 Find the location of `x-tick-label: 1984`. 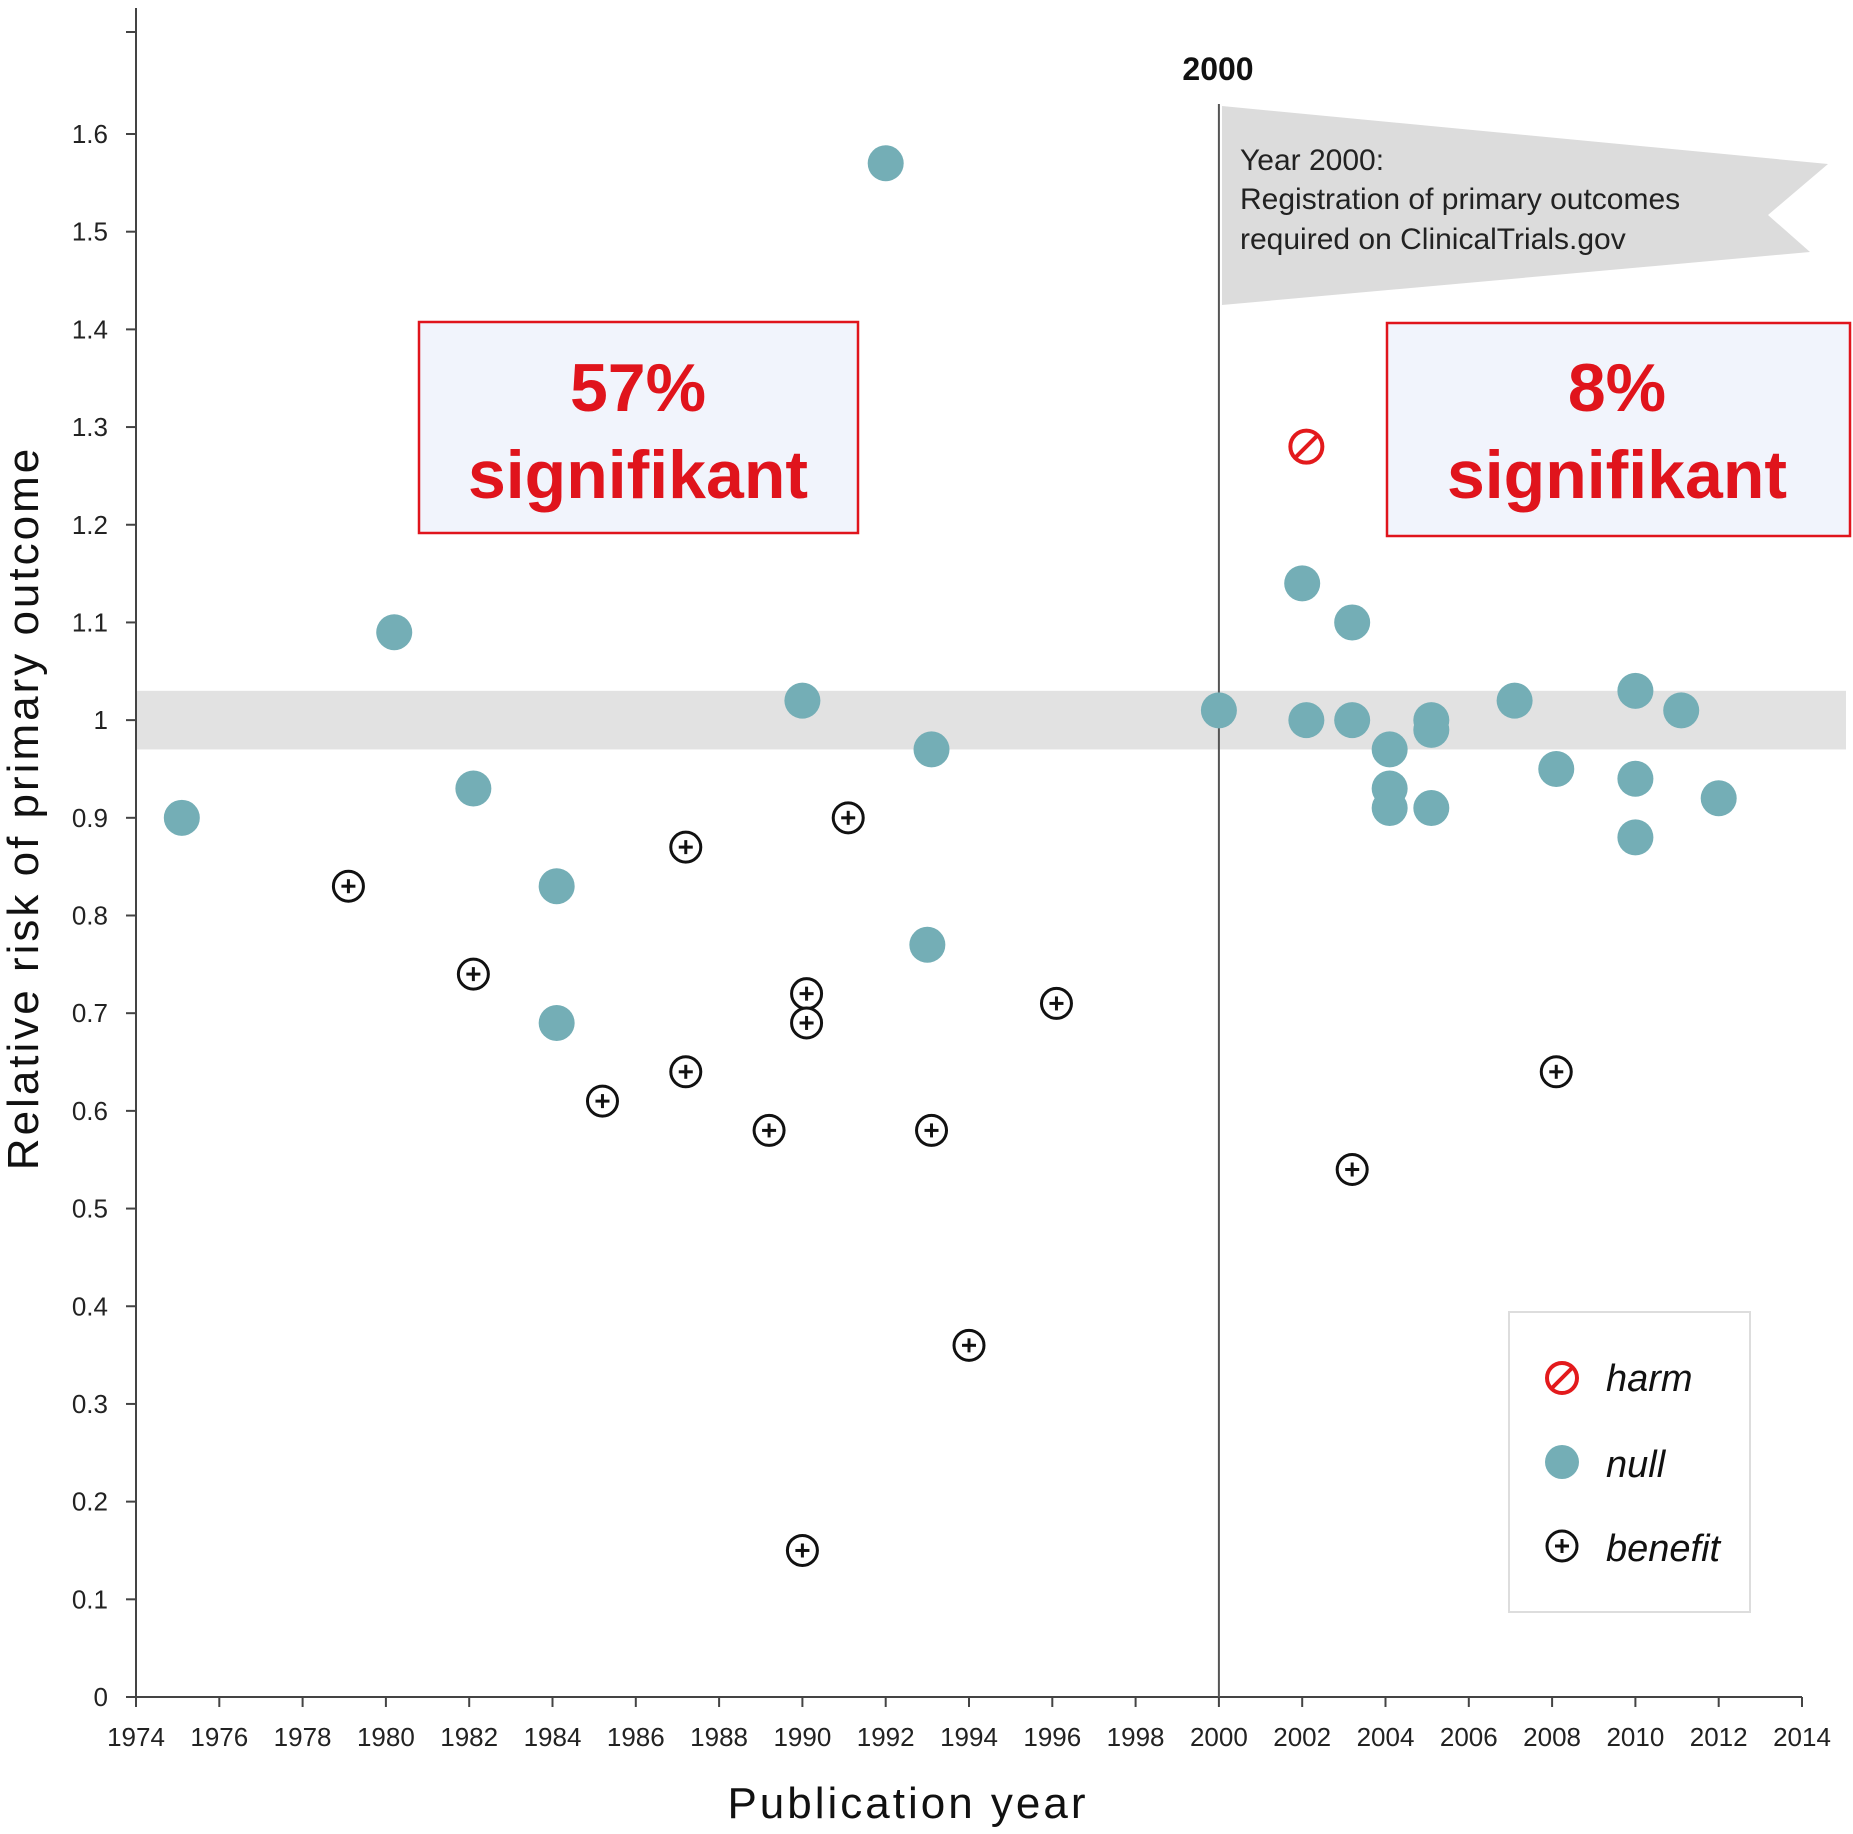

x-tick-label: 1984 is located at coordinates (553, 1737).